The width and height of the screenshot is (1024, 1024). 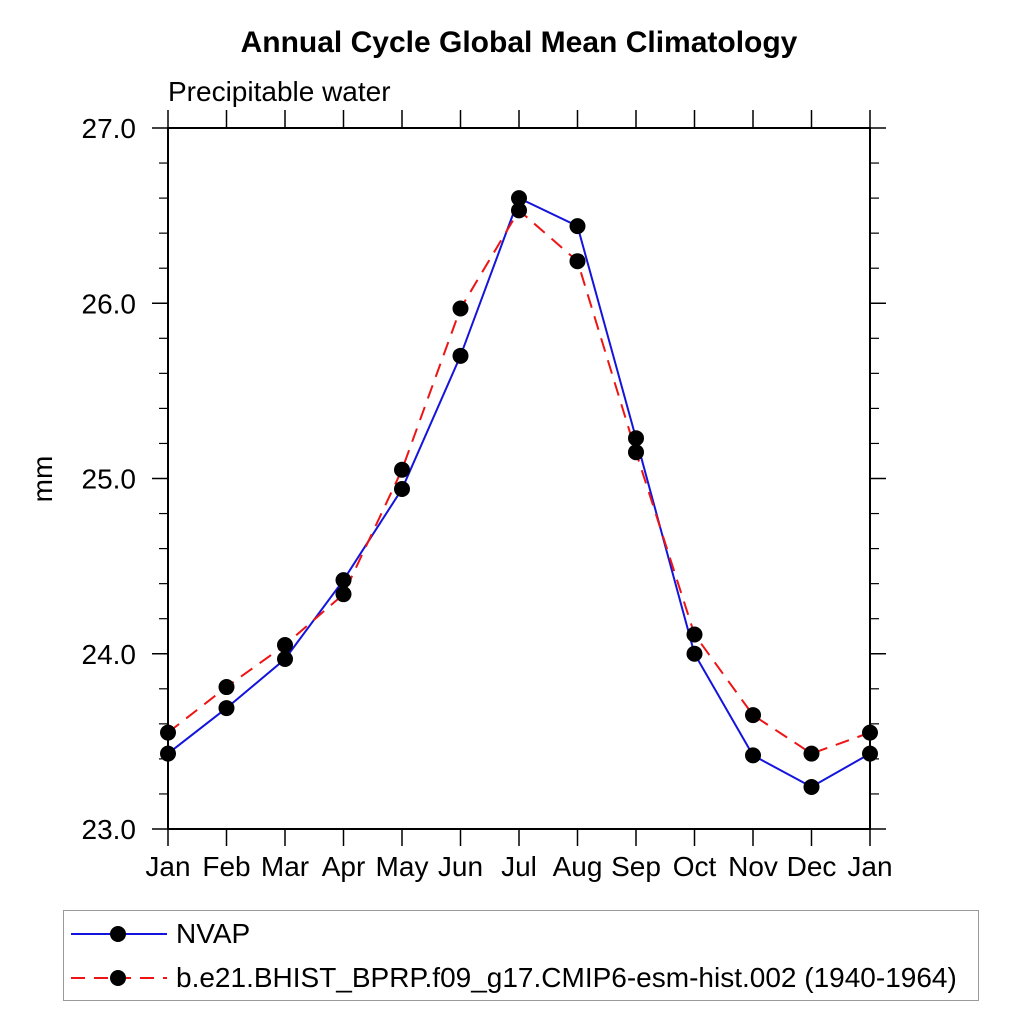 I want to click on nvap-sample-marker, so click(x=118, y=933).